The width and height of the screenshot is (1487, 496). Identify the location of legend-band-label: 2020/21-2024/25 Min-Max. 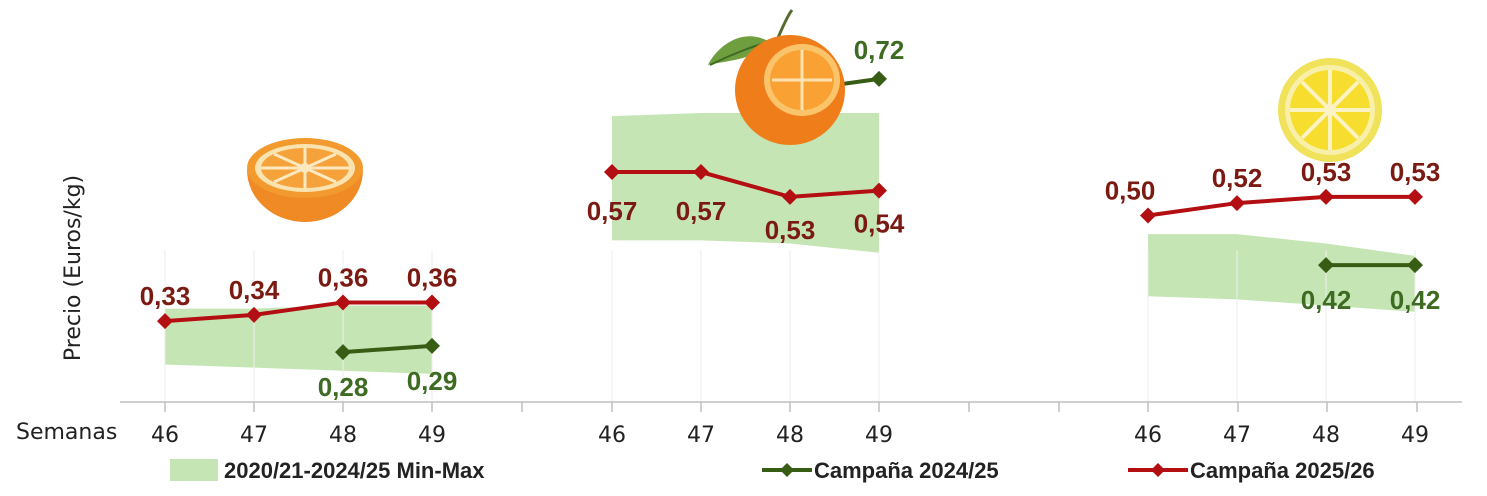
(354, 470).